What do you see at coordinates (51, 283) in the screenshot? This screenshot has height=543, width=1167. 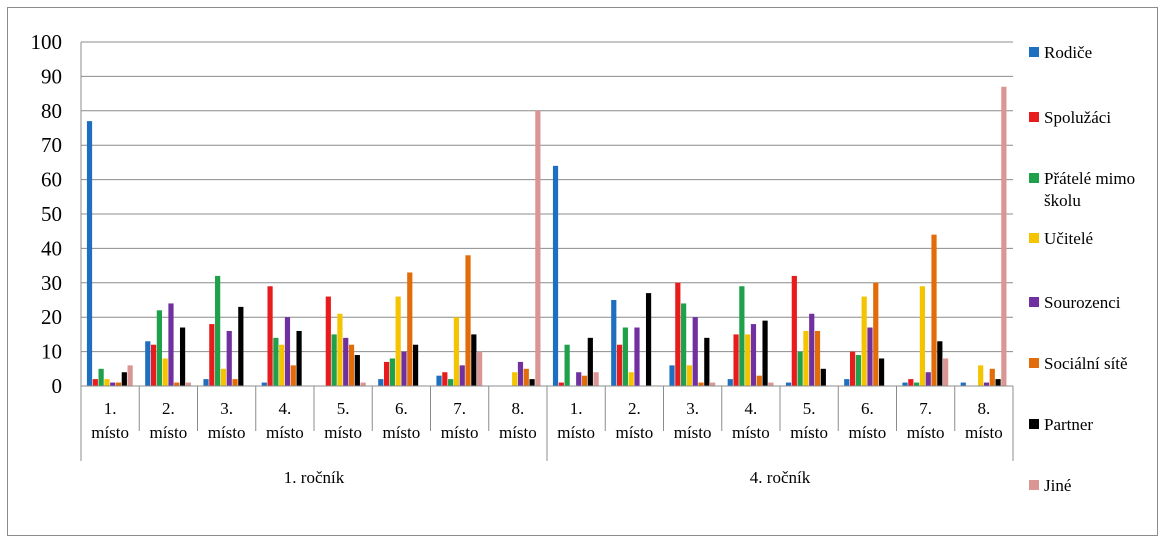 I see `y-tick-label: 30` at bounding box center [51, 283].